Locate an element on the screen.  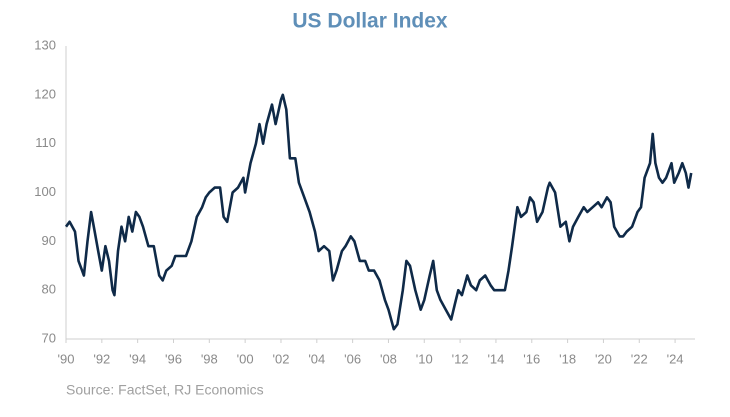
x-tick-label: '16 is located at coordinates (531, 358).